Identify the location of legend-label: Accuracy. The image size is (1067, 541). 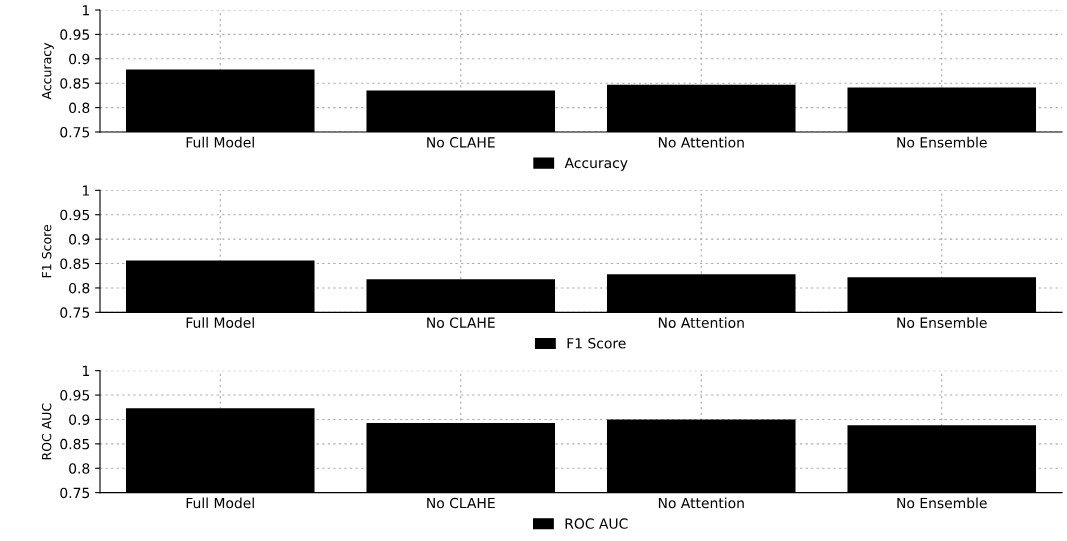
(596, 164).